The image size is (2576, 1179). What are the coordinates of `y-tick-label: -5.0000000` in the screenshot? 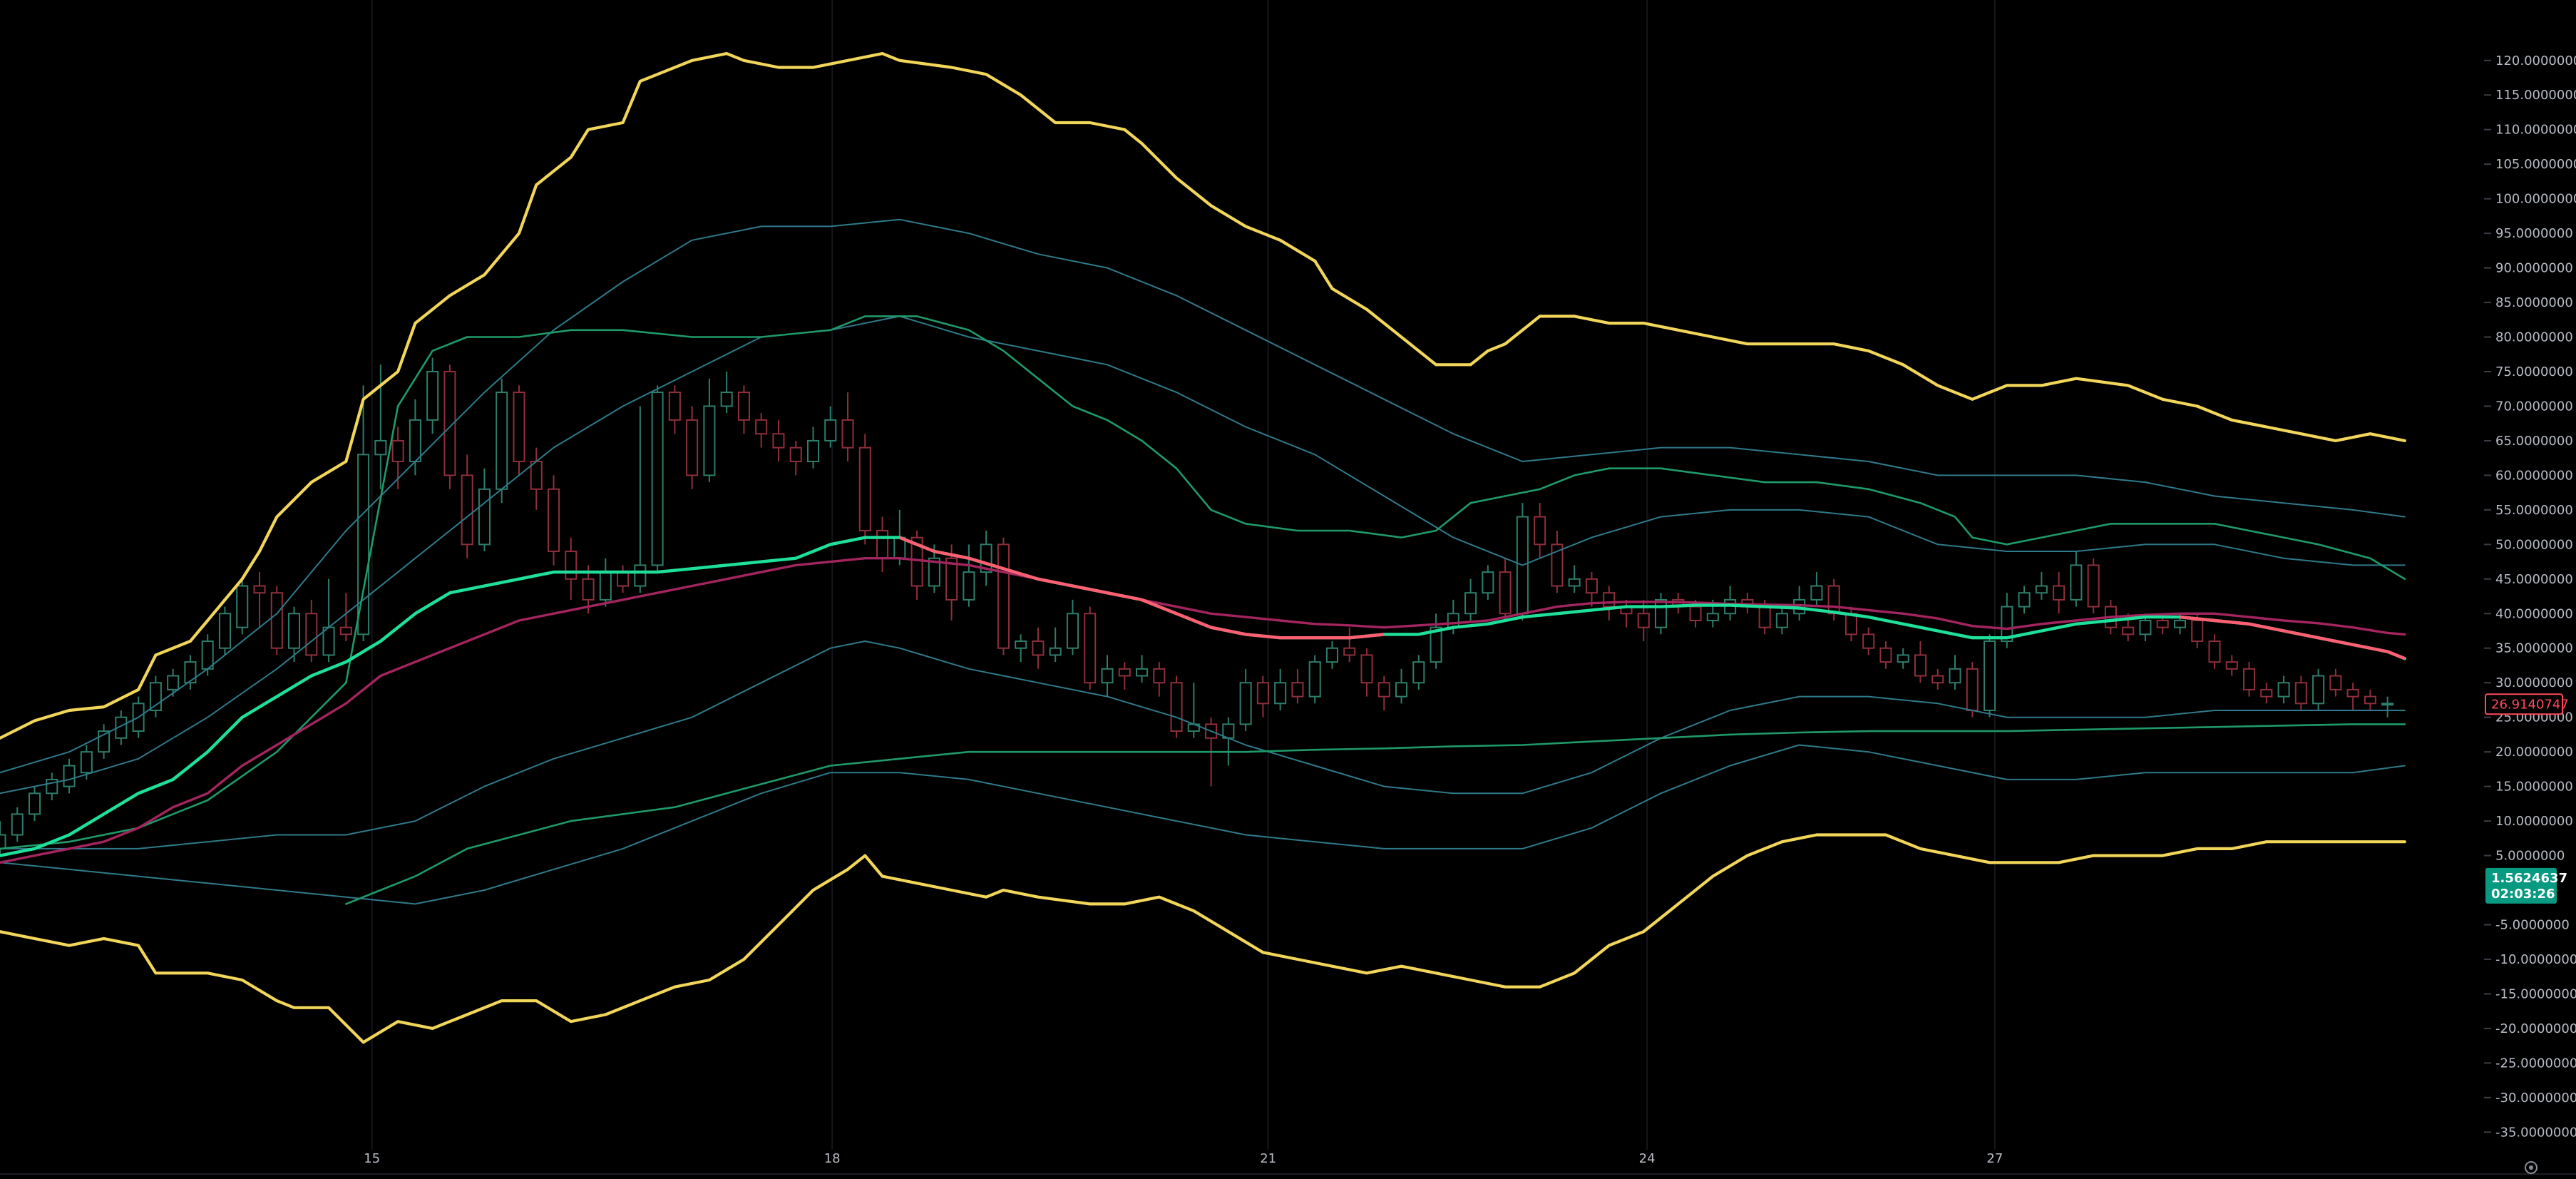 It's located at (2532, 924).